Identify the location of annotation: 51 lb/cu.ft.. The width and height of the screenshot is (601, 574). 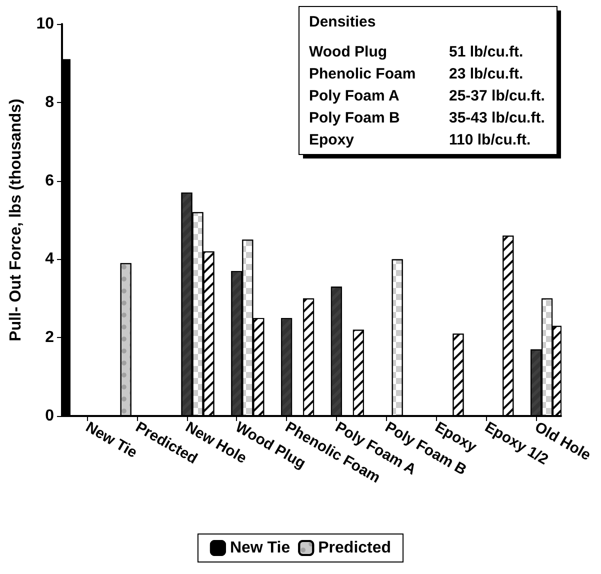
(486, 52).